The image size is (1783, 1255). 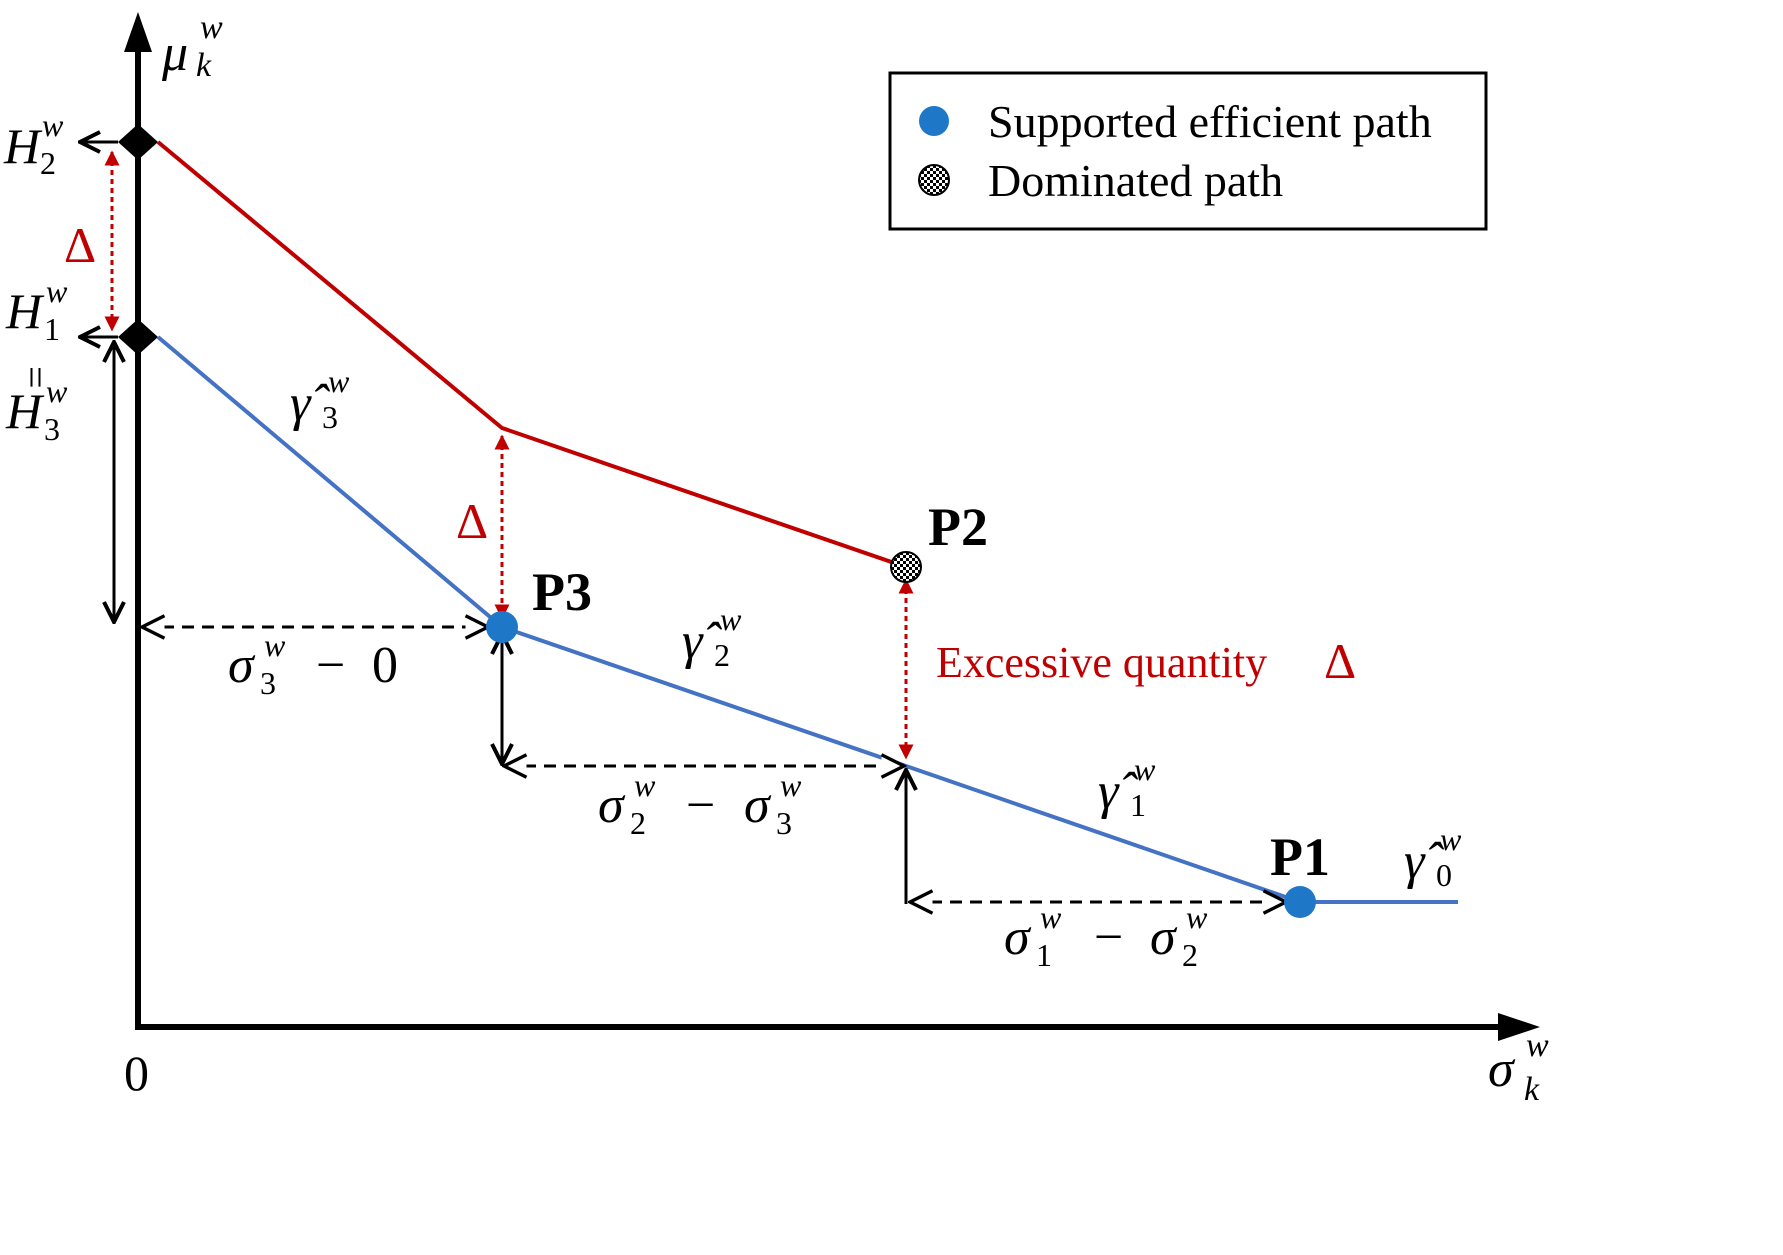 I want to click on h1-label-sub: 1, so click(x=52, y=329).